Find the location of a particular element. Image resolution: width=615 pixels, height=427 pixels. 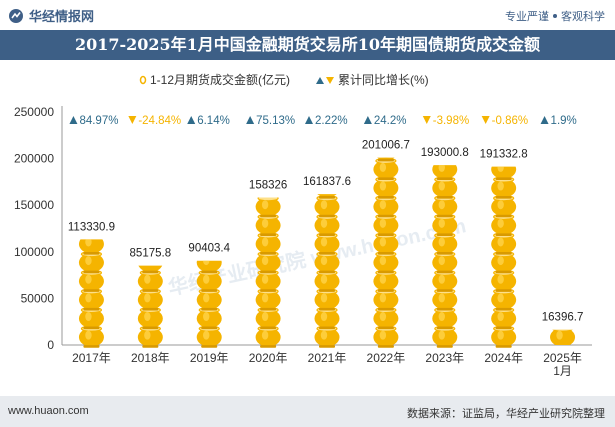

top-bar: 华经情报网 专业严谨 客观科学 is located at coordinates (307, 15).